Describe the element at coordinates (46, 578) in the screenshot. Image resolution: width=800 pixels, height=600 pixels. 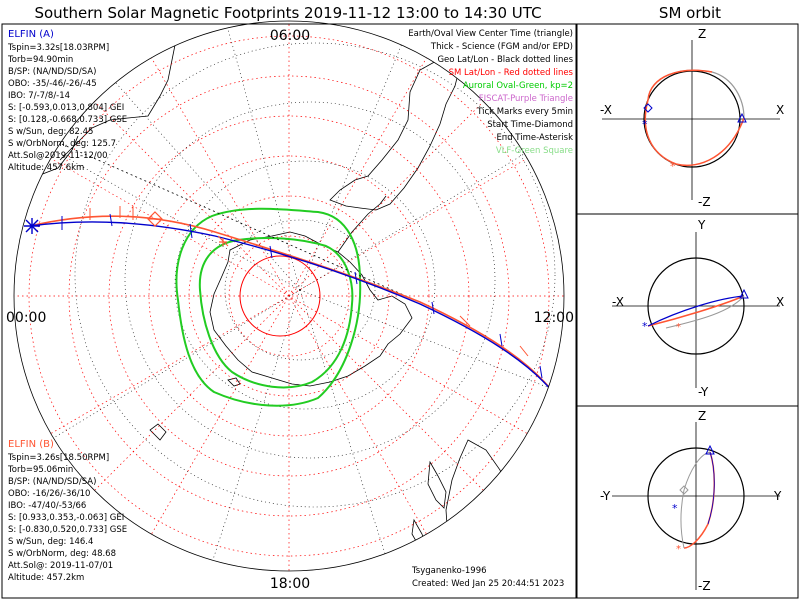
I see `elfin-b-line: Altitude: 457.2km` at that location.